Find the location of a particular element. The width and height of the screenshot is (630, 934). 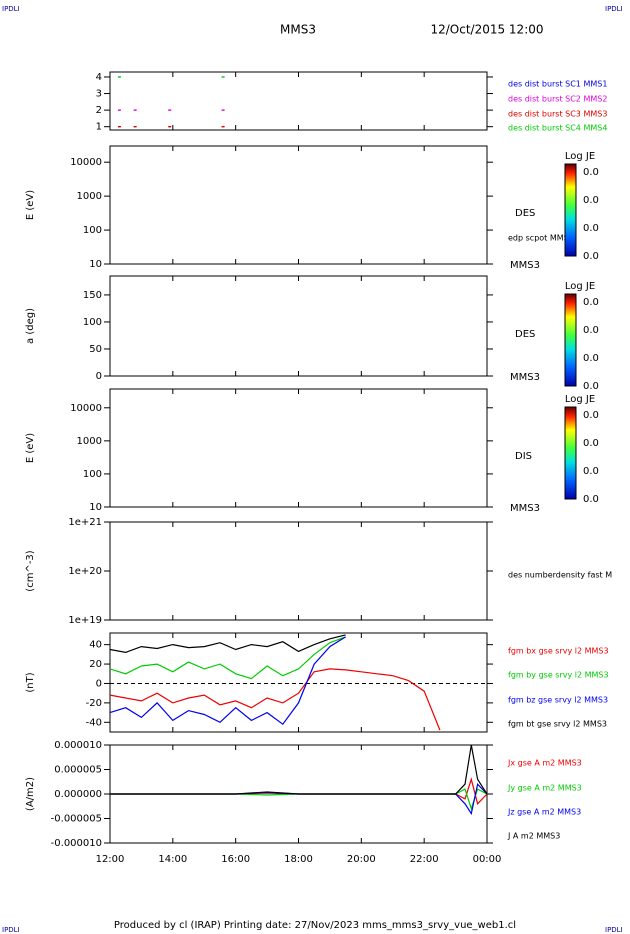

instrument-label: DIS is located at coordinates (523, 456).